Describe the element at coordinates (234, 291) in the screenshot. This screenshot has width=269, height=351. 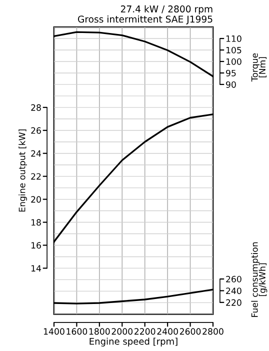
I see `y3-tick-label: 240` at that location.